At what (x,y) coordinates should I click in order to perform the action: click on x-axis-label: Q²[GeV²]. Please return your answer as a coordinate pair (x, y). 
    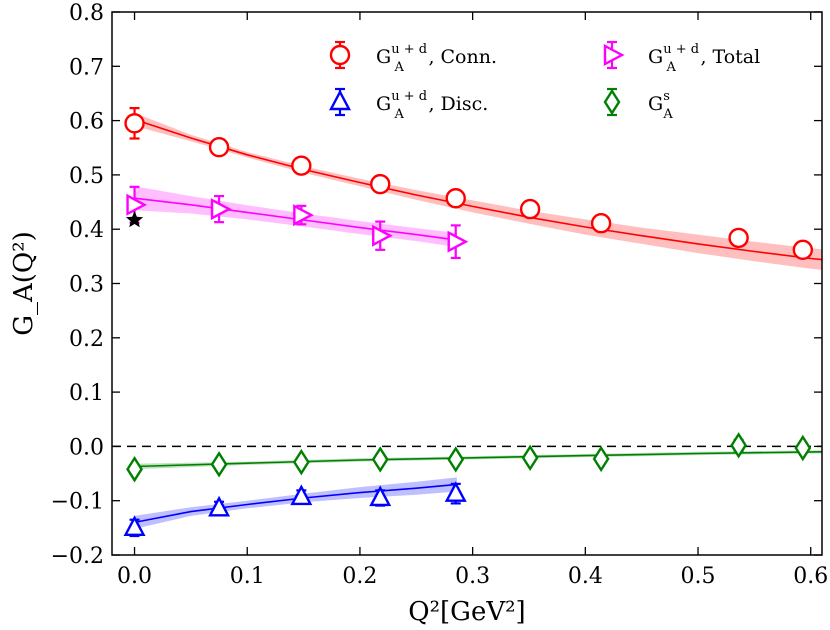
    Looking at the image, I should click on (466, 612).